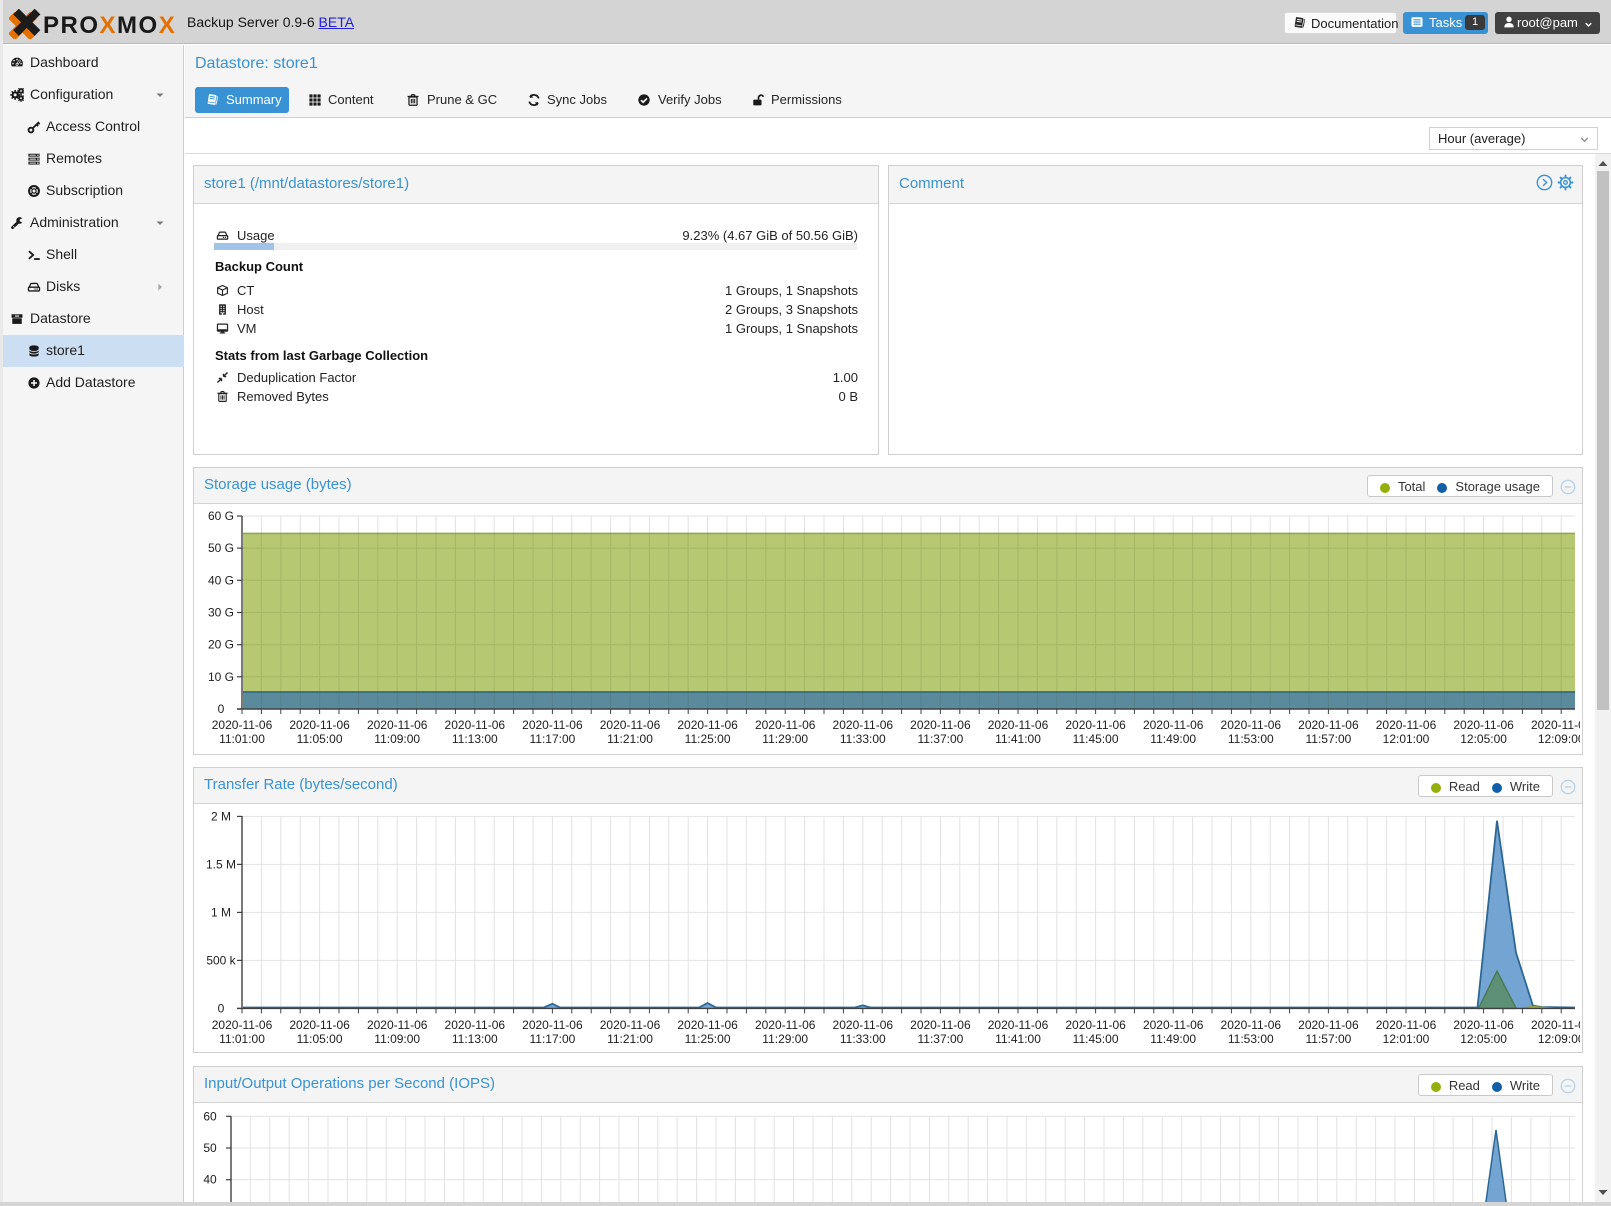 The height and width of the screenshot is (1206, 1611). I want to click on svg-text: 20 G, so click(221, 645).